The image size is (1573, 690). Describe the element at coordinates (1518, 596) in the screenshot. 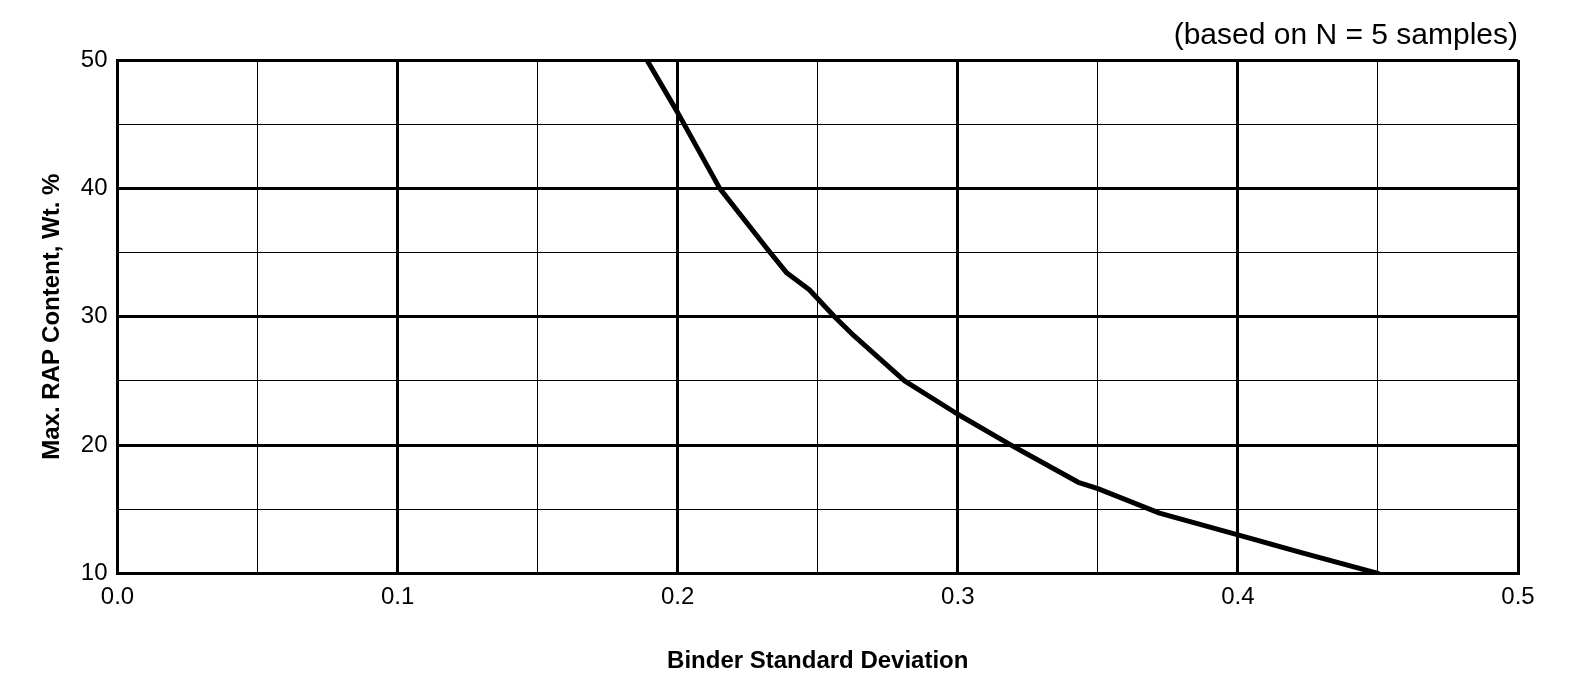

I see `x-tick-label: 0.5` at that location.